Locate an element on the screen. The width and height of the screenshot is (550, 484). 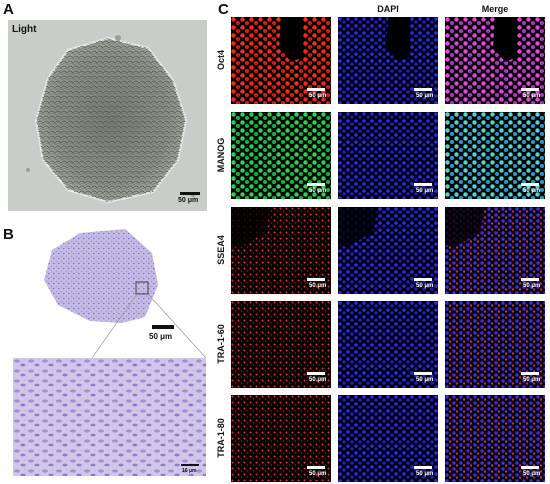
light-micrograph: Light 50 μm is located at coordinates (107, 115).